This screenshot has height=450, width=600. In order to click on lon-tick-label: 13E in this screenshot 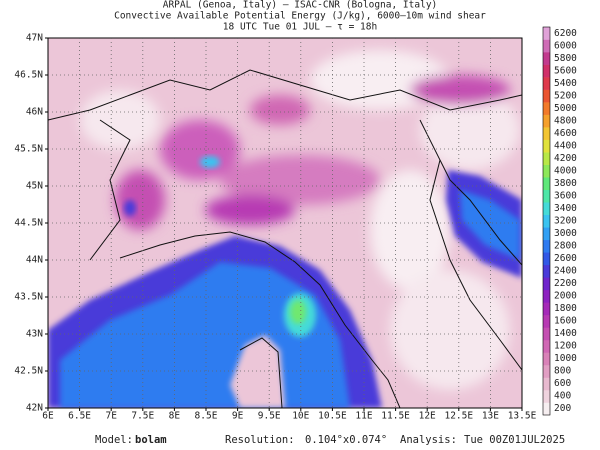, I will do `click(490, 416)`.